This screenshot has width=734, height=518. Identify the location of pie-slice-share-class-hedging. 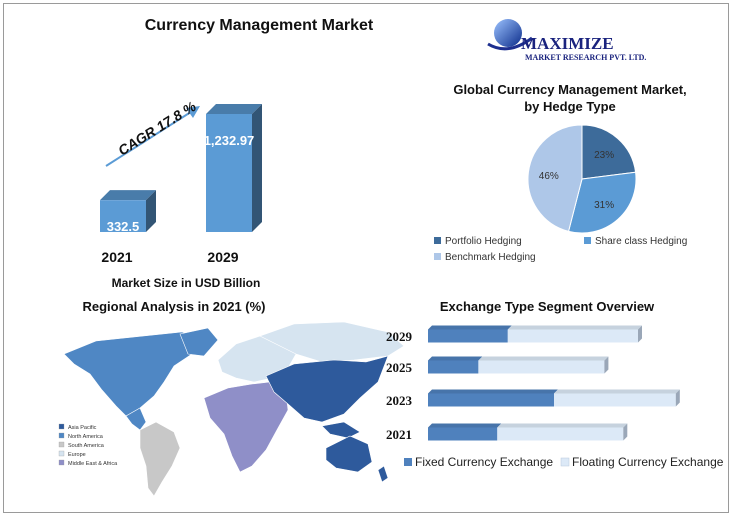
(602, 202).